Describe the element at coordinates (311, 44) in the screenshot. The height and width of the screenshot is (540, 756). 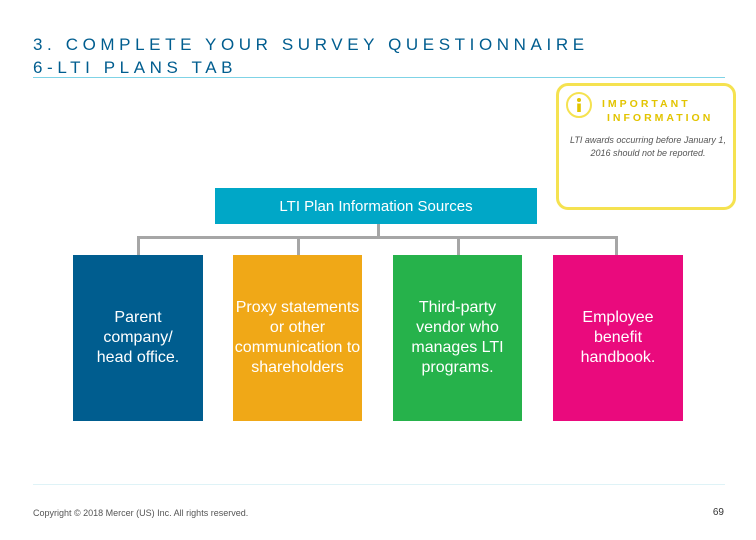
I see `slide-title-line-1: 3. COMPLETE YOUR SURVEY QUESTIONNAIRE` at that location.